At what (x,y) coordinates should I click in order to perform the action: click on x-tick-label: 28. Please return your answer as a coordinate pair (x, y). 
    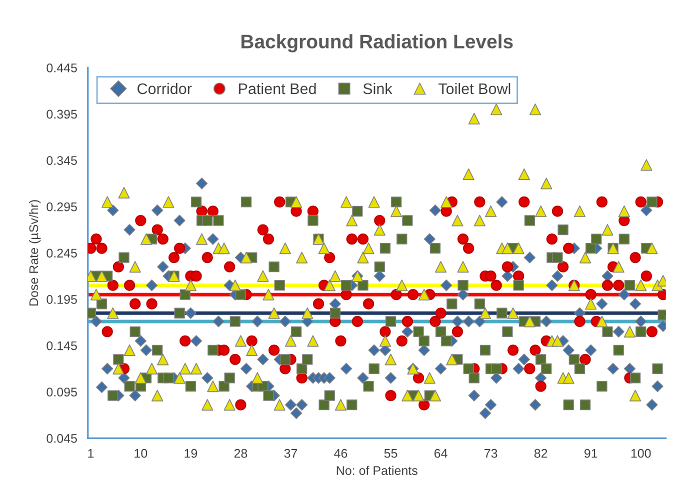
    Looking at the image, I should click on (241, 453).